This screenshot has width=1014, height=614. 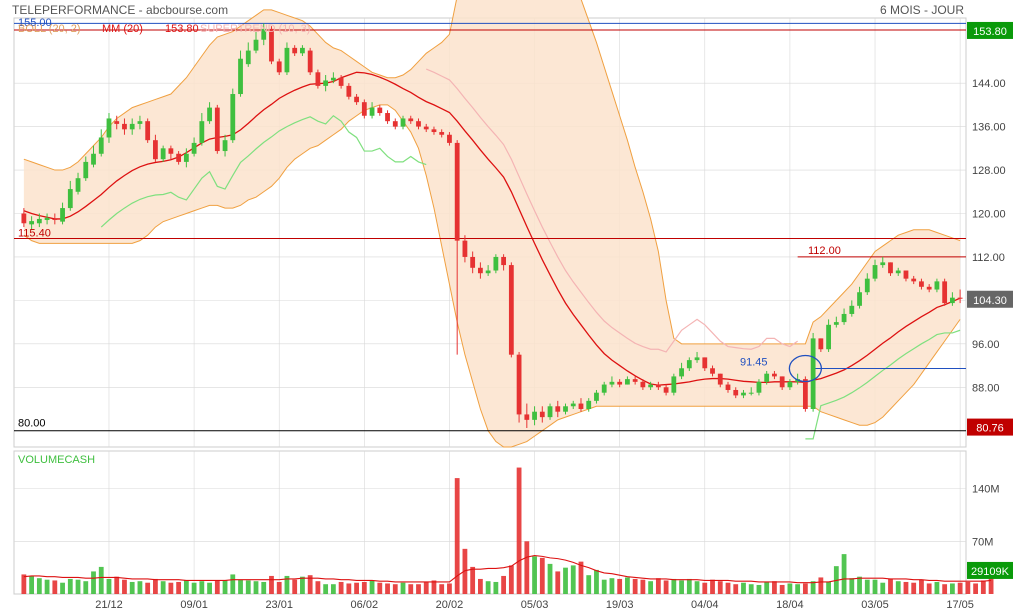 What do you see at coordinates (194, 605) in the screenshot?
I see `date-tick-label: 09/01` at bounding box center [194, 605].